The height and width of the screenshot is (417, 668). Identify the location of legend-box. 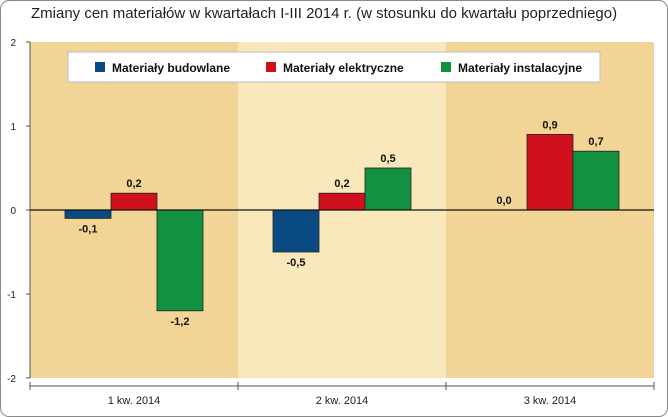
(334, 67).